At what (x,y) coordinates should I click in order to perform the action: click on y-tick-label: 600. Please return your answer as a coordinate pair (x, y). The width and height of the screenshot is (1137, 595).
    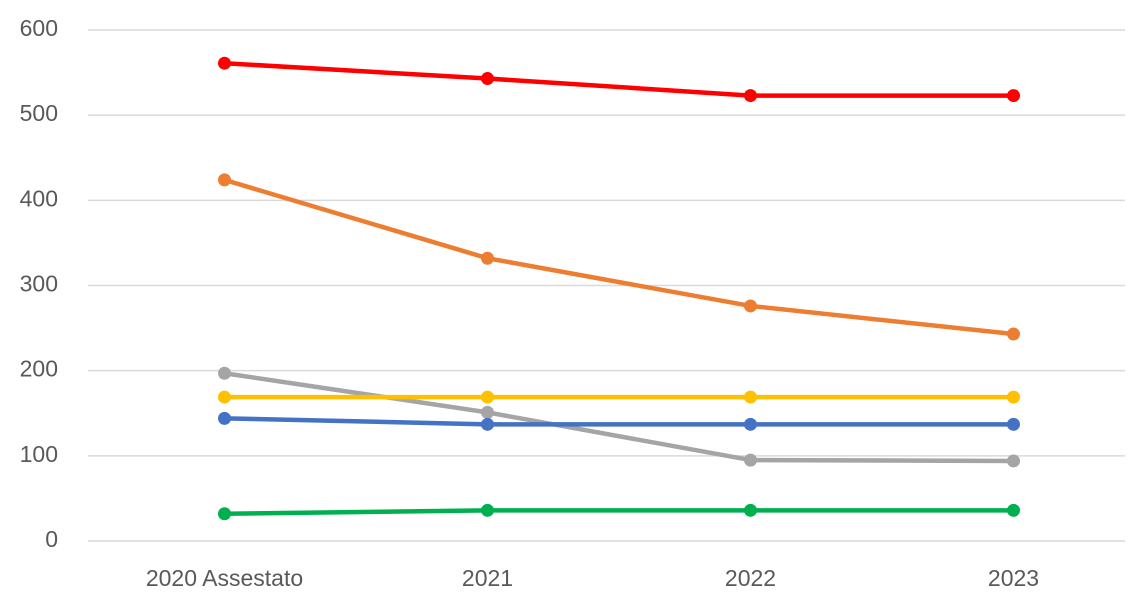
    Looking at the image, I should click on (39, 28).